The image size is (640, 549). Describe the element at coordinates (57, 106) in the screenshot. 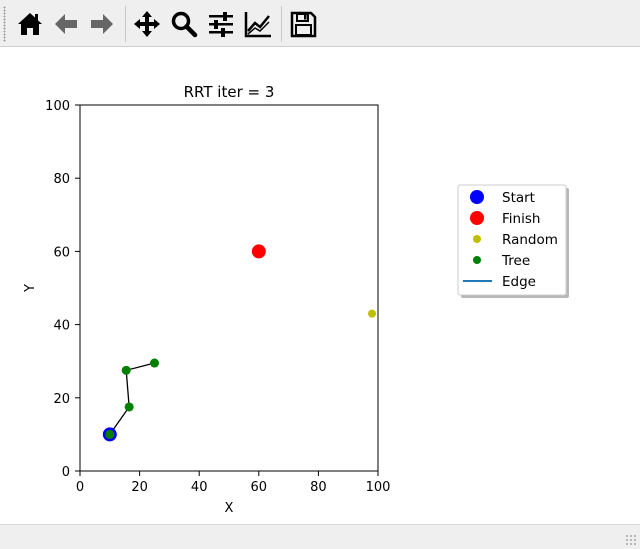

I see `y-tick-label: 100` at that location.